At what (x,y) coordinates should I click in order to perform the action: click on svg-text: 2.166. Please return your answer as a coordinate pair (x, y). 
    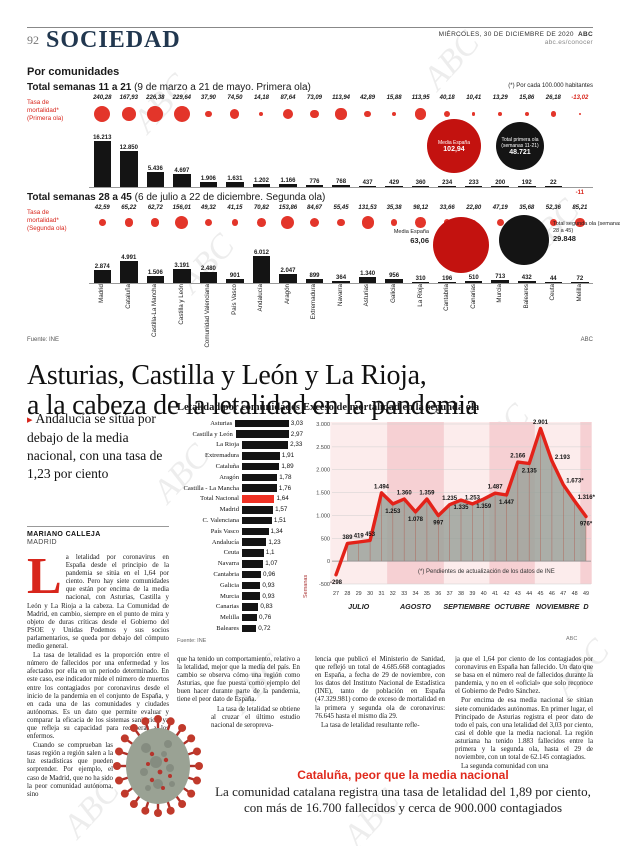
    Looking at the image, I should click on (518, 457).